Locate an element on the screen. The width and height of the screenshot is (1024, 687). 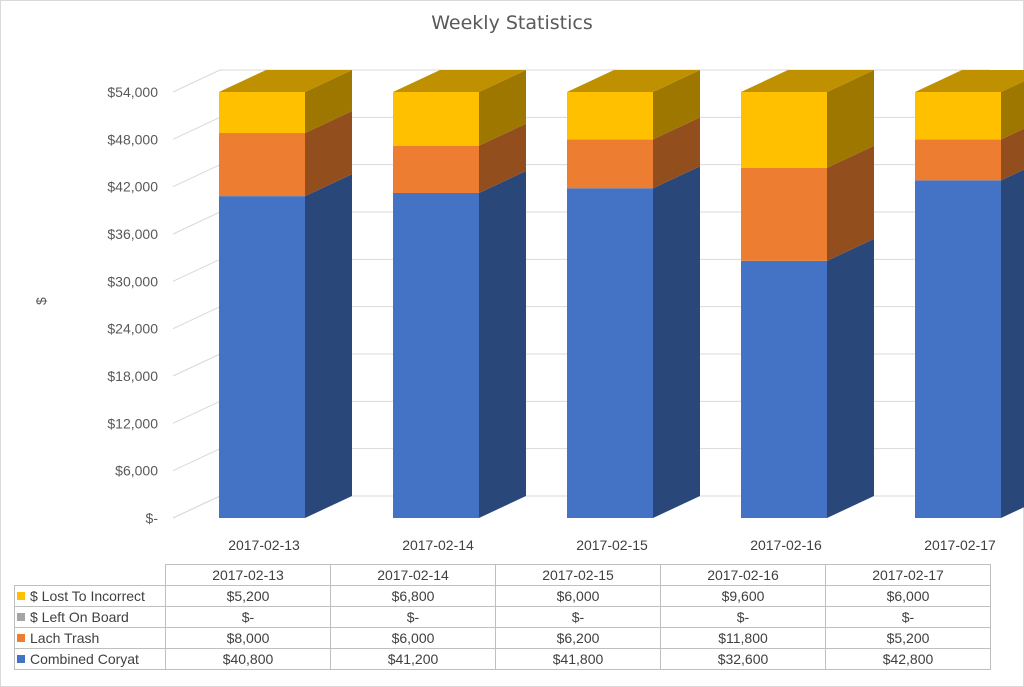
x-tick-label: 2017-02-17 is located at coordinates (960, 545).